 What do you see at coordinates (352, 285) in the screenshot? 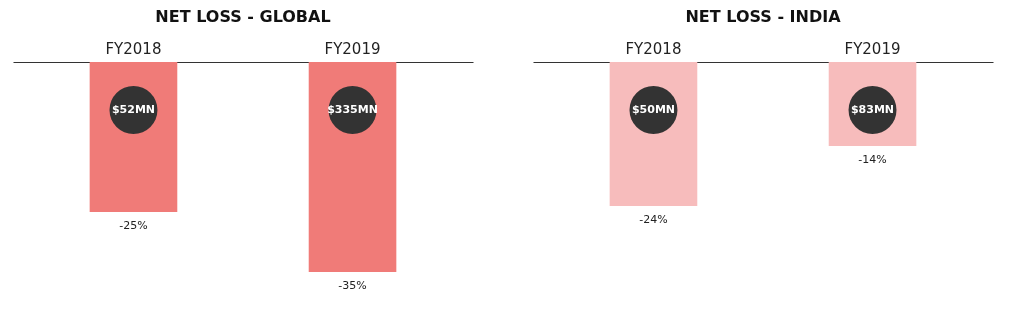
I see `data-label: -35%` at bounding box center [352, 285].